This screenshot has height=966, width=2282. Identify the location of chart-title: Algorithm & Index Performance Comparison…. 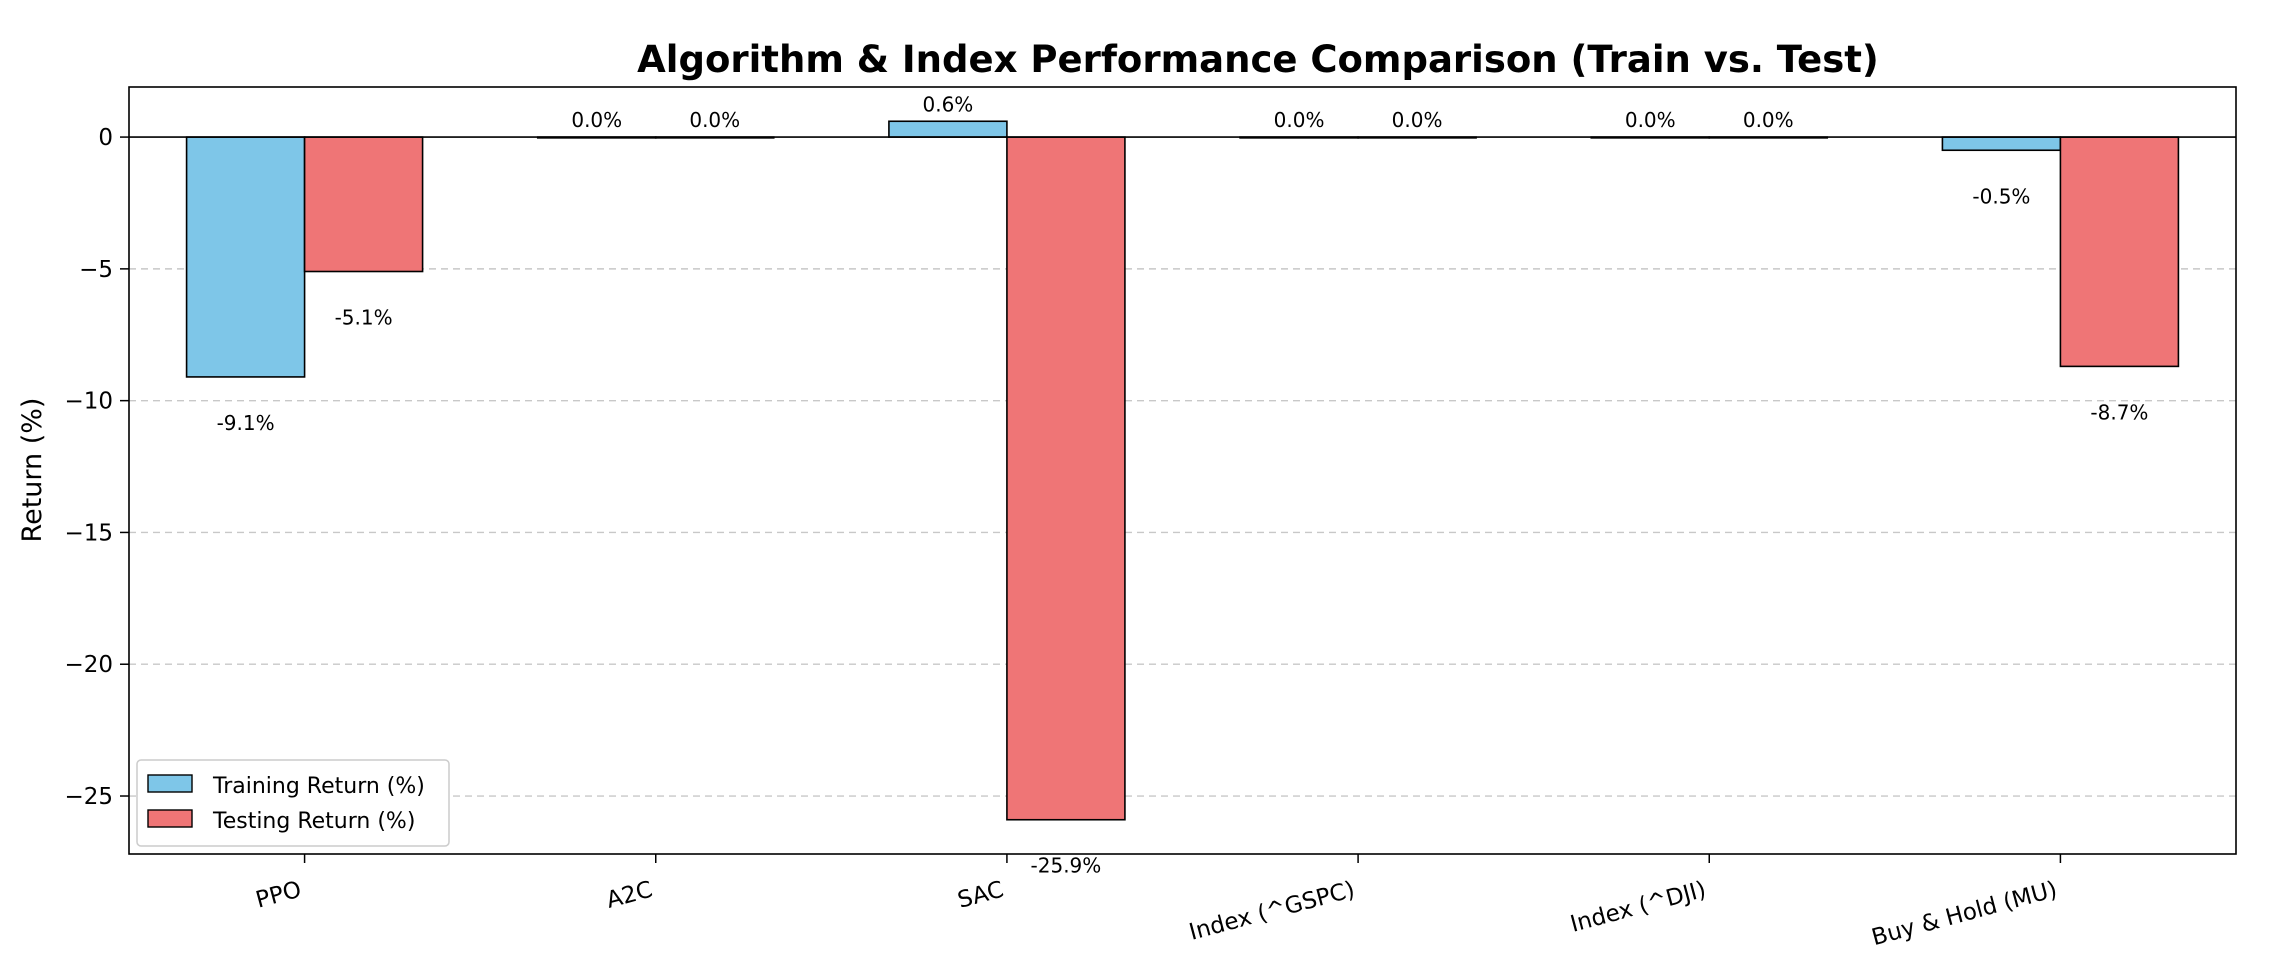
(1258, 59).